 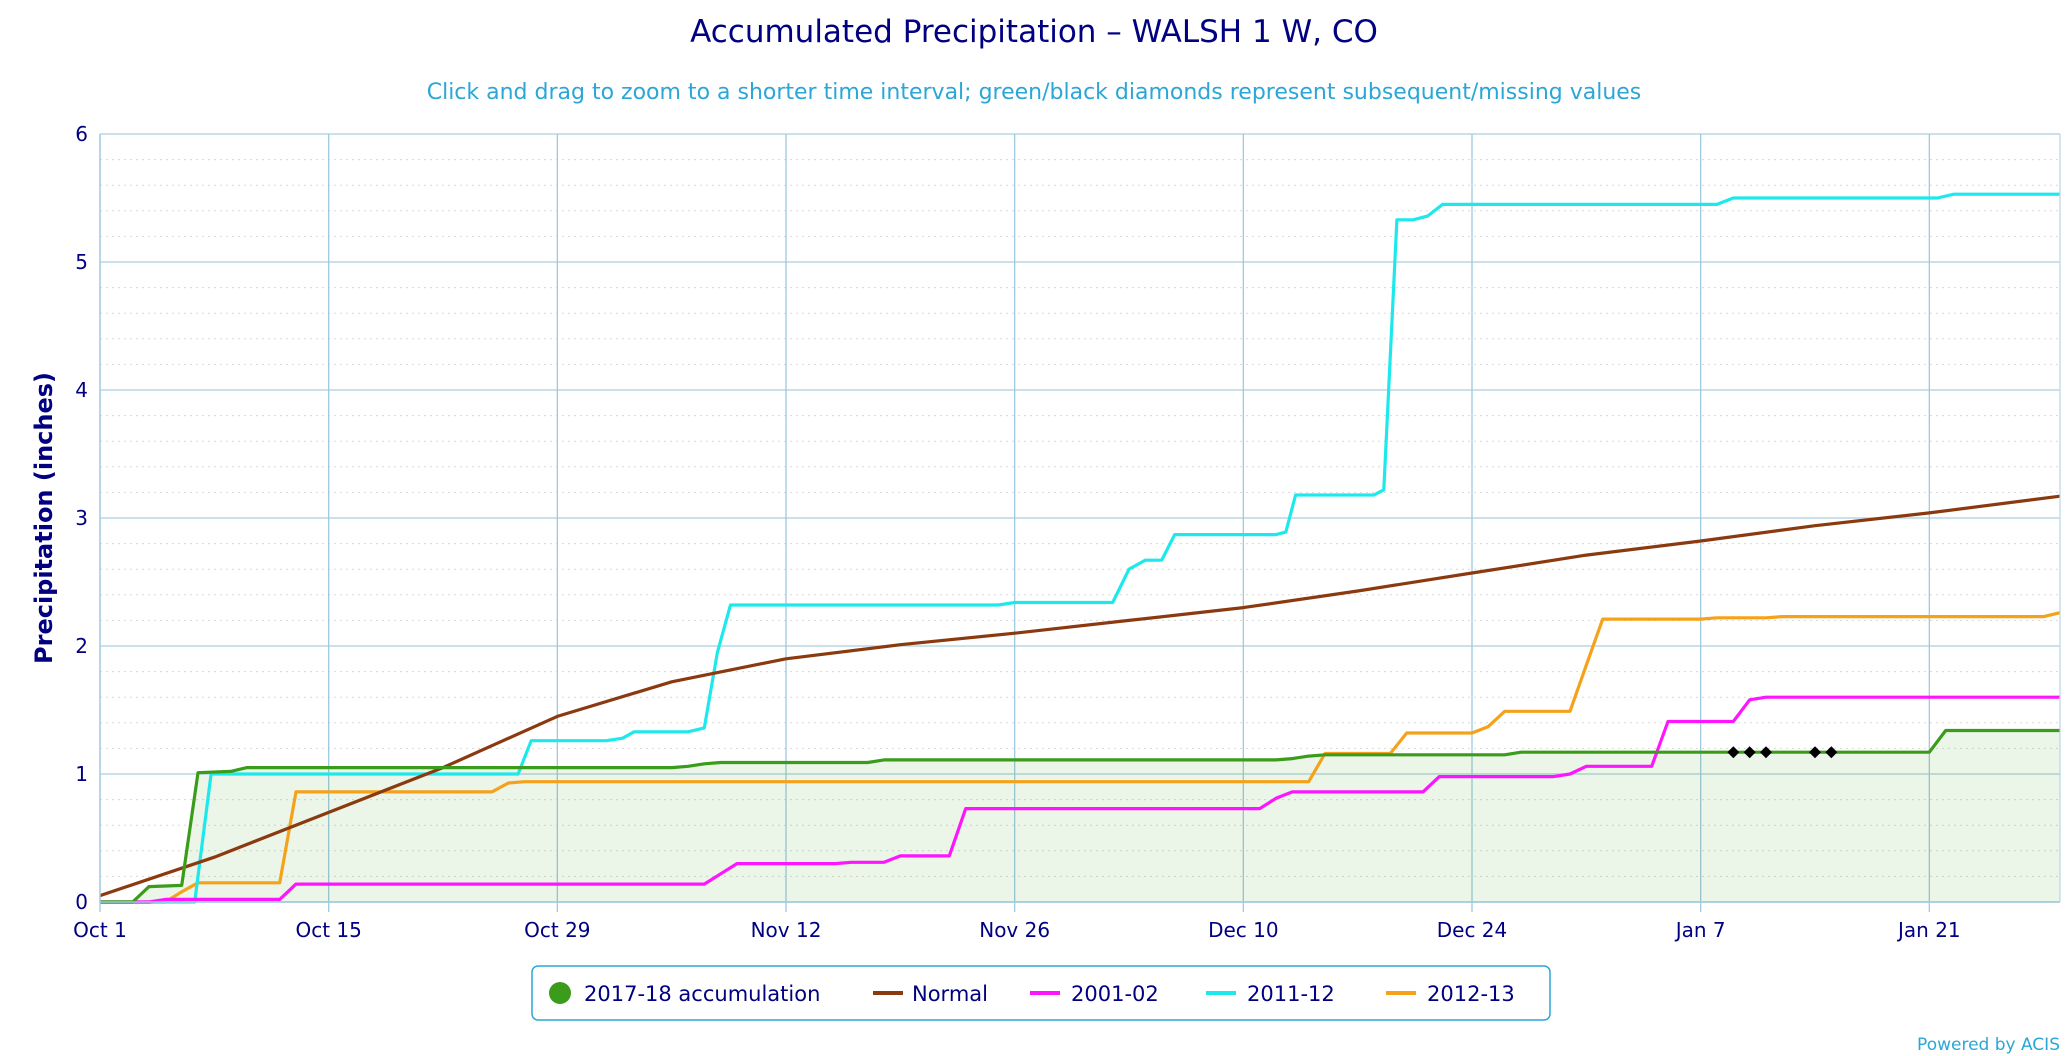 I want to click on credit-link: Powered by ACIS, so click(x=1988, y=1045).